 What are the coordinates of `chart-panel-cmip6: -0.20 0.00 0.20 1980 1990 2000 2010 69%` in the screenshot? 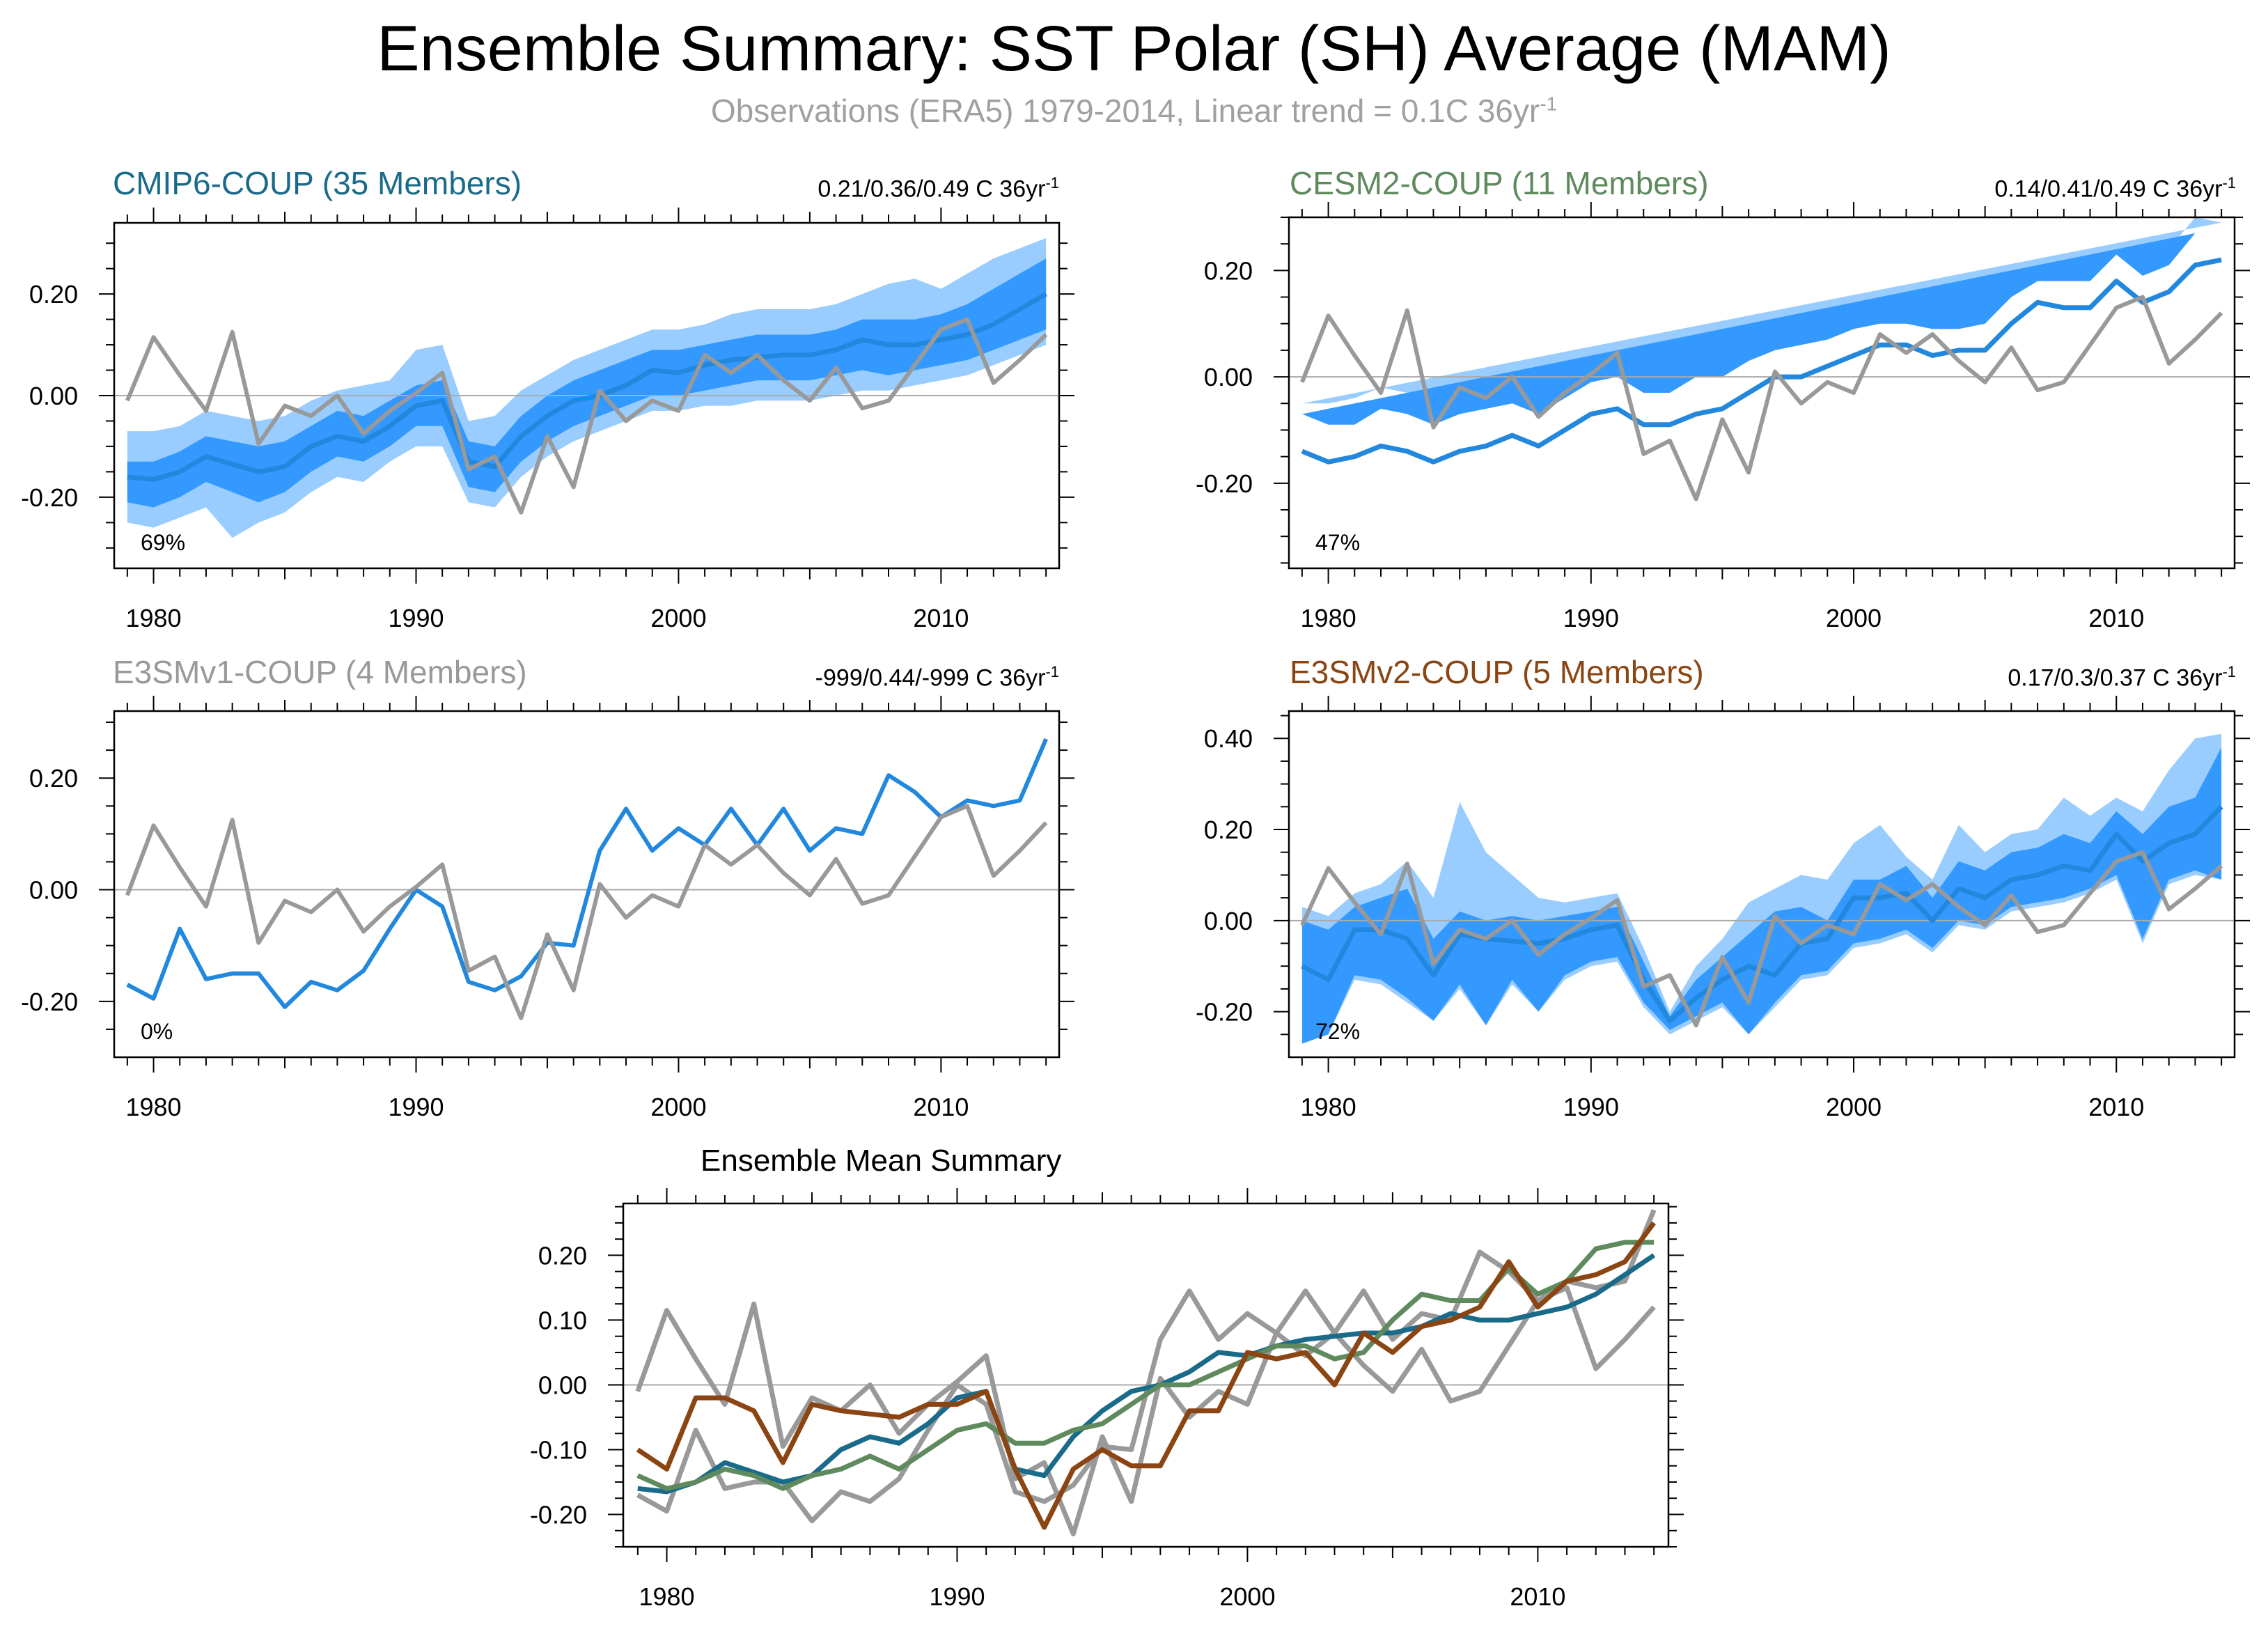 It's located at (547, 420).